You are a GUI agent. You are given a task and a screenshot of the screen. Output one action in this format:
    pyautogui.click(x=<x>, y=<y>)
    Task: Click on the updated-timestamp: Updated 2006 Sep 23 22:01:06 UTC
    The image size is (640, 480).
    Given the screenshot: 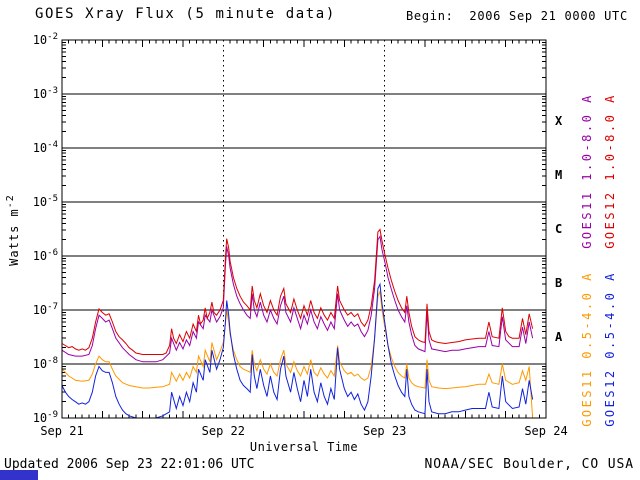 What is the action you would take?
    pyautogui.click(x=129, y=464)
    